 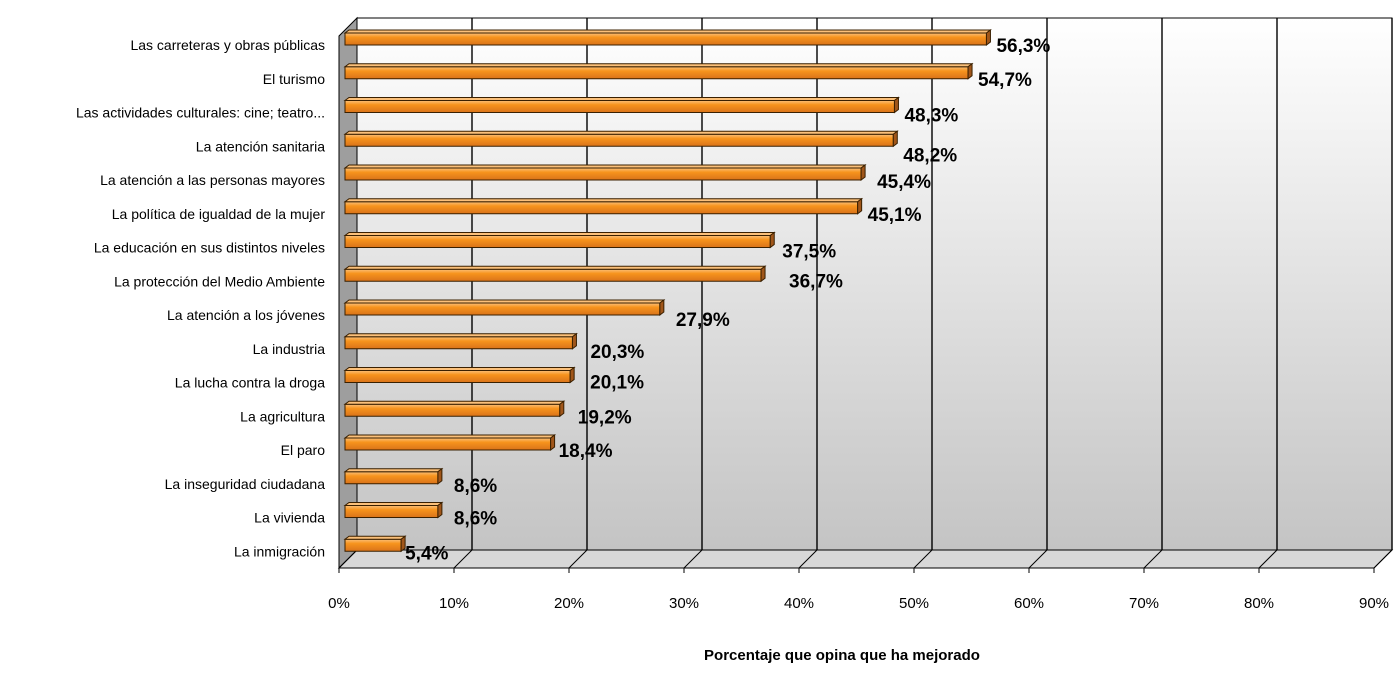 I want to click on category-label: La atención sanitaria, so click(x=260, y=146).